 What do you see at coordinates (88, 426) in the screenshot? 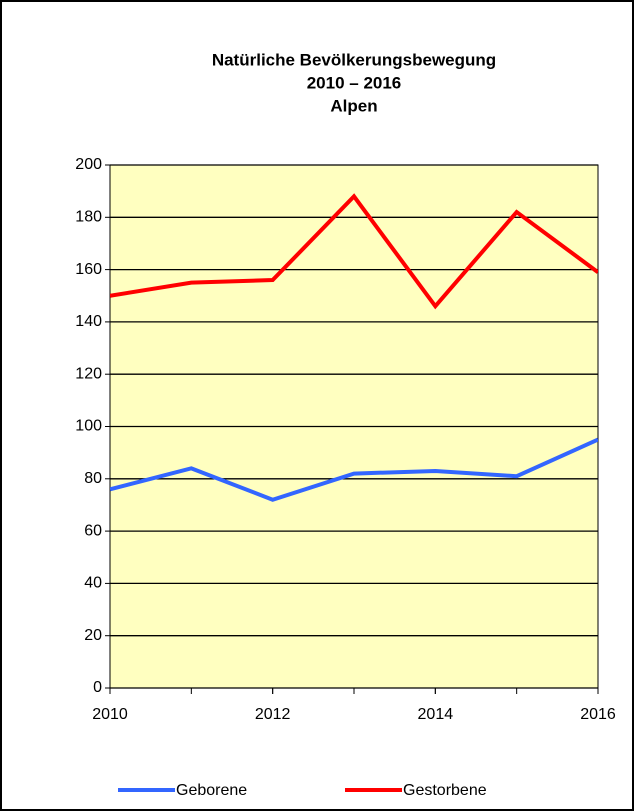
I see `y-tick-label: 100` at bounding box center [88, 426].